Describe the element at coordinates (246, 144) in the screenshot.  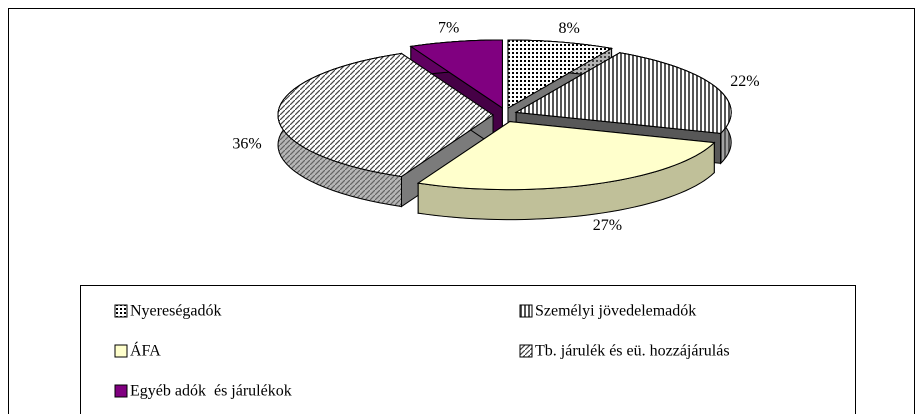
I see `data-label: 36%` at that location.